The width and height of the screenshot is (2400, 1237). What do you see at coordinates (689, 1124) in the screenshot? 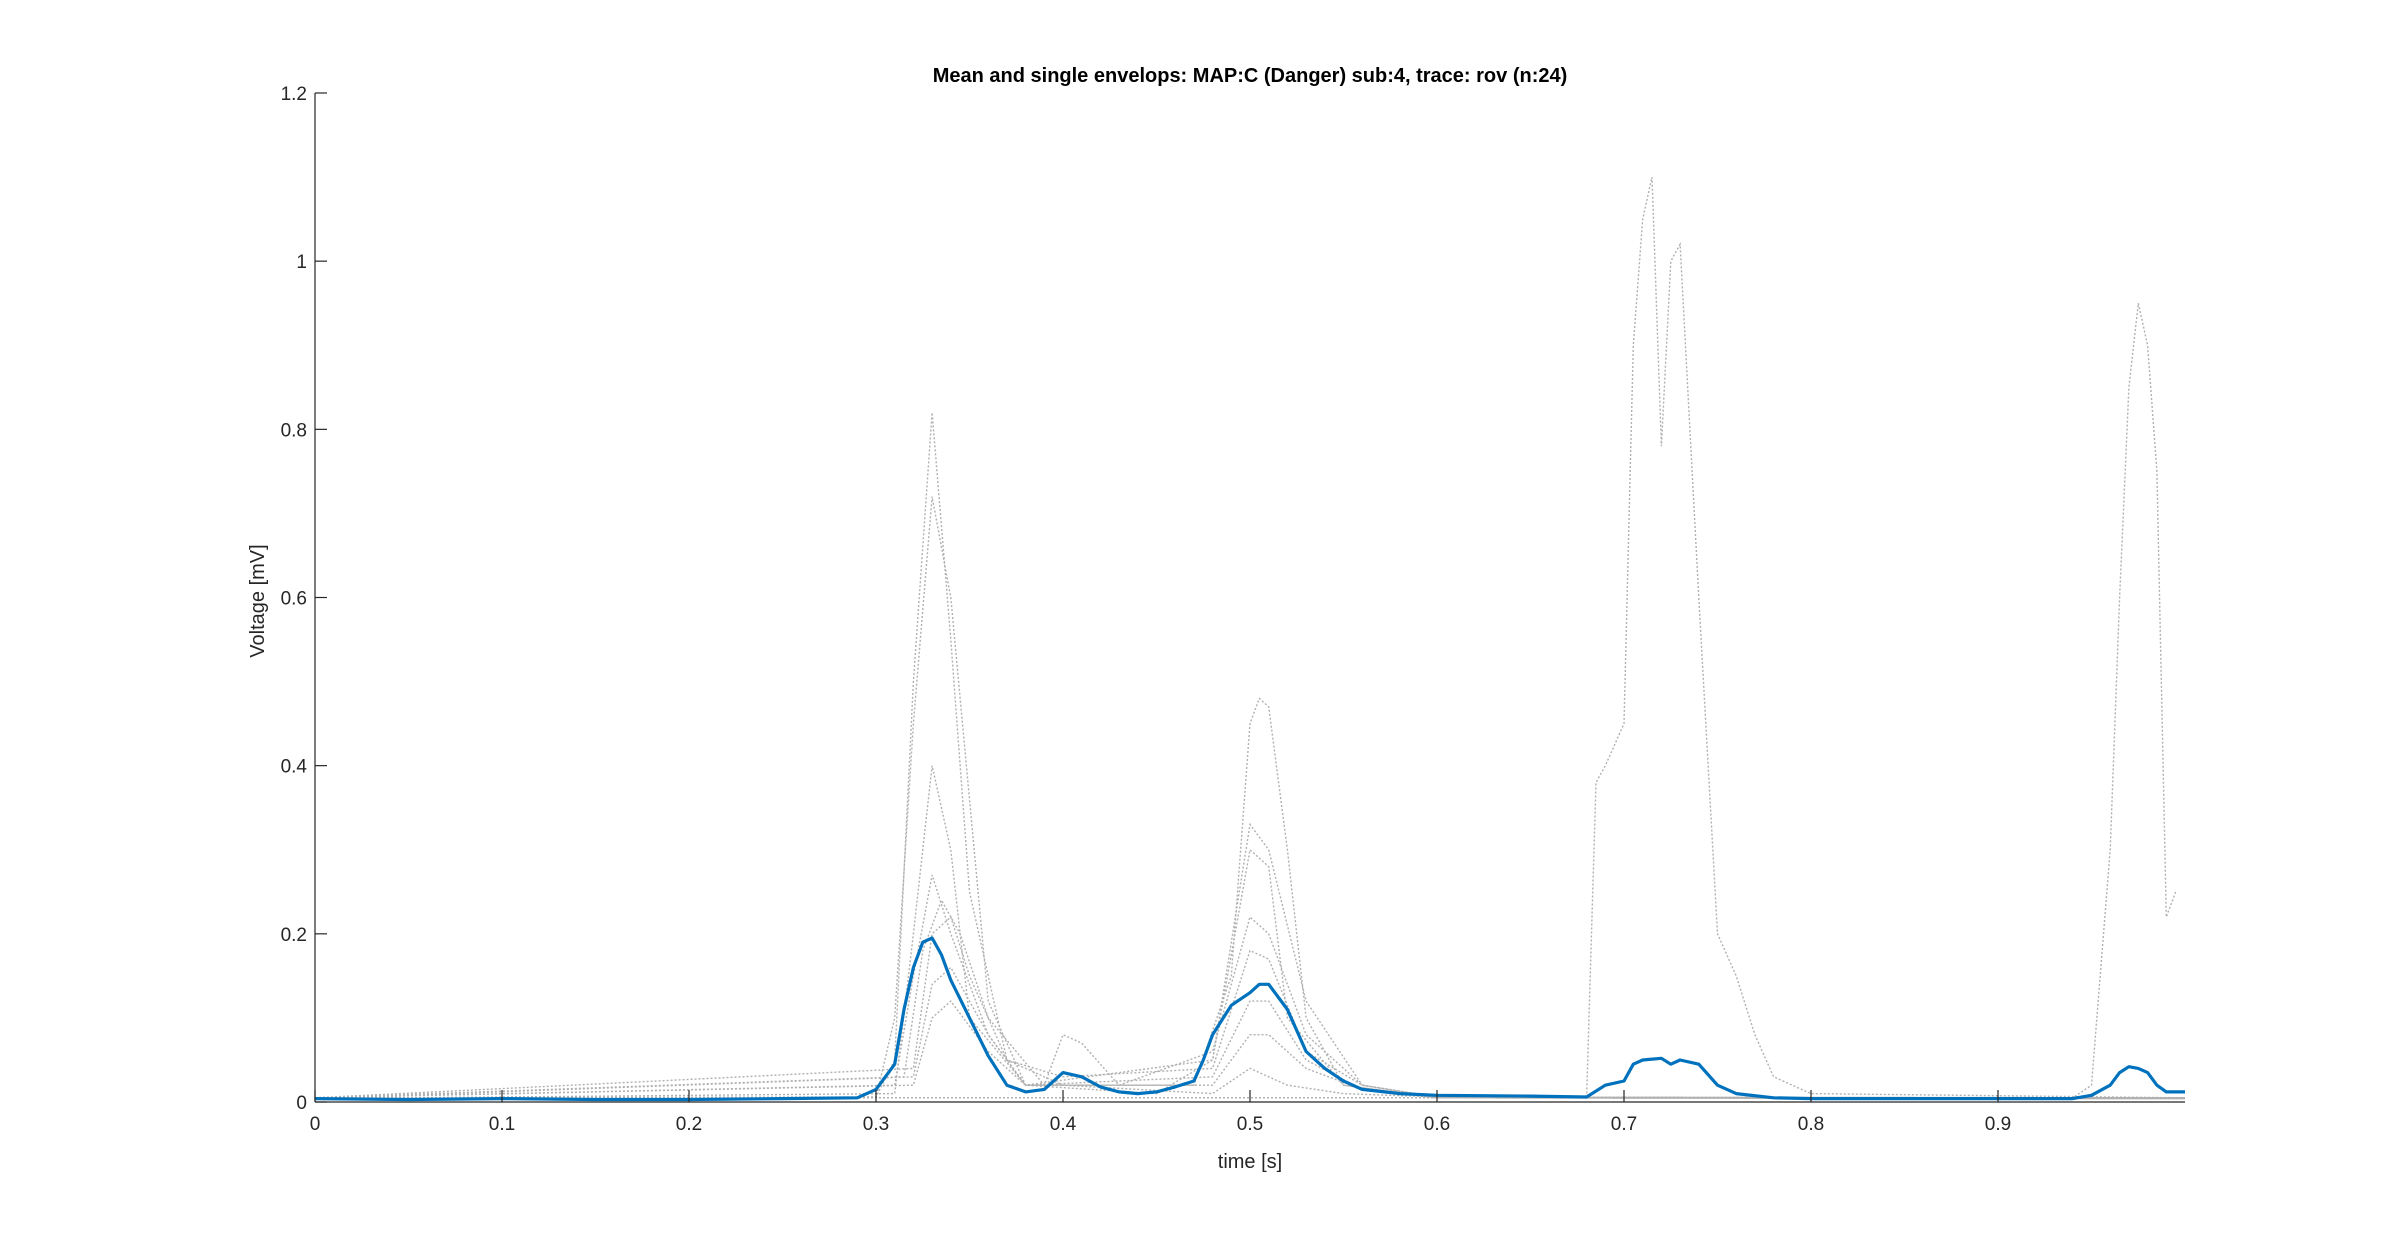
I see `x-tick-label: 0.2` at bounding box center [689, 1124].